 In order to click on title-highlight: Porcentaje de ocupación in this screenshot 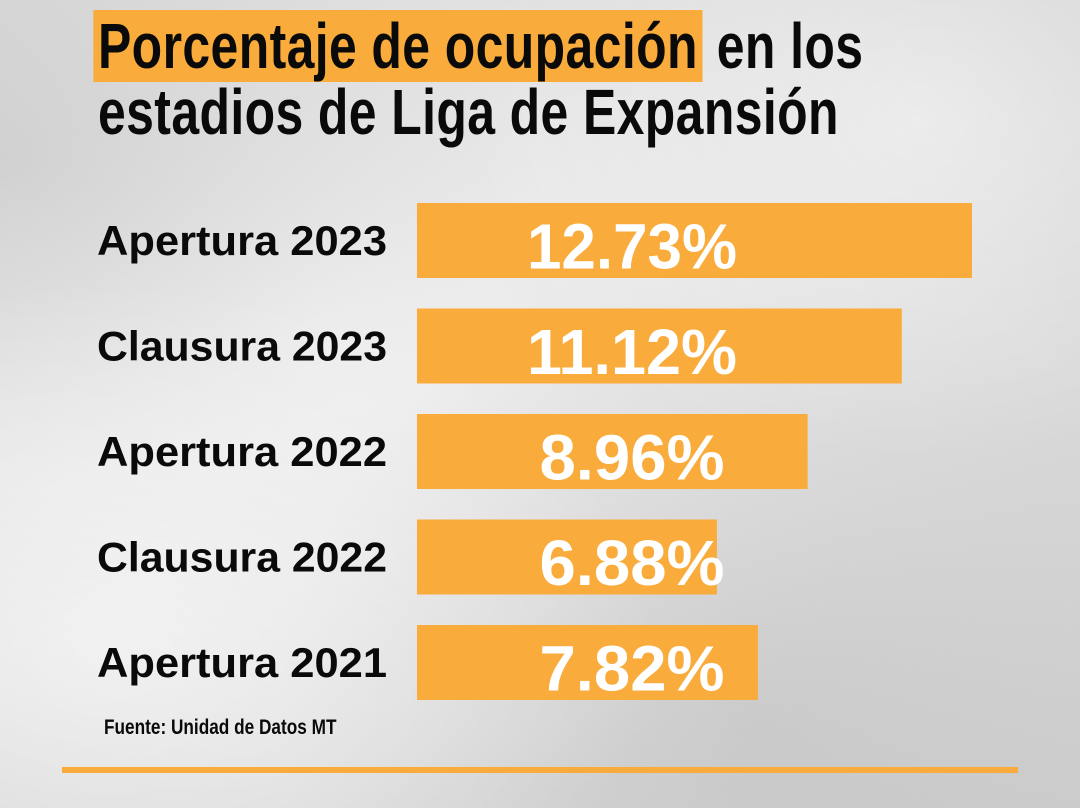, I will do `click(398, 46)`.